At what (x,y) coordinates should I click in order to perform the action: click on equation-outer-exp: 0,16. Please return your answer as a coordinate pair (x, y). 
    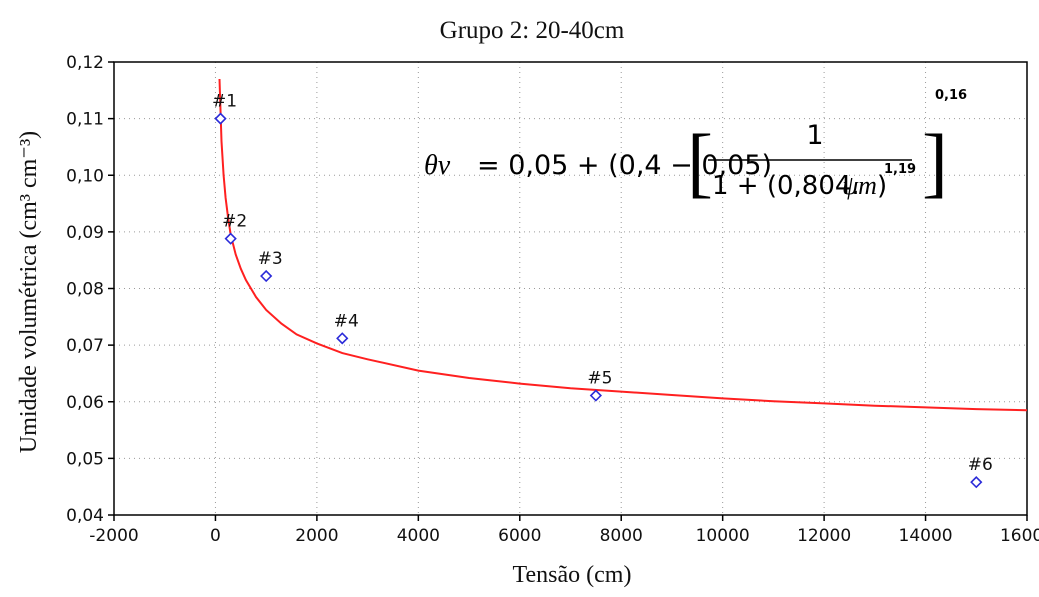
    Looking at the image, I should click on (951, 95).